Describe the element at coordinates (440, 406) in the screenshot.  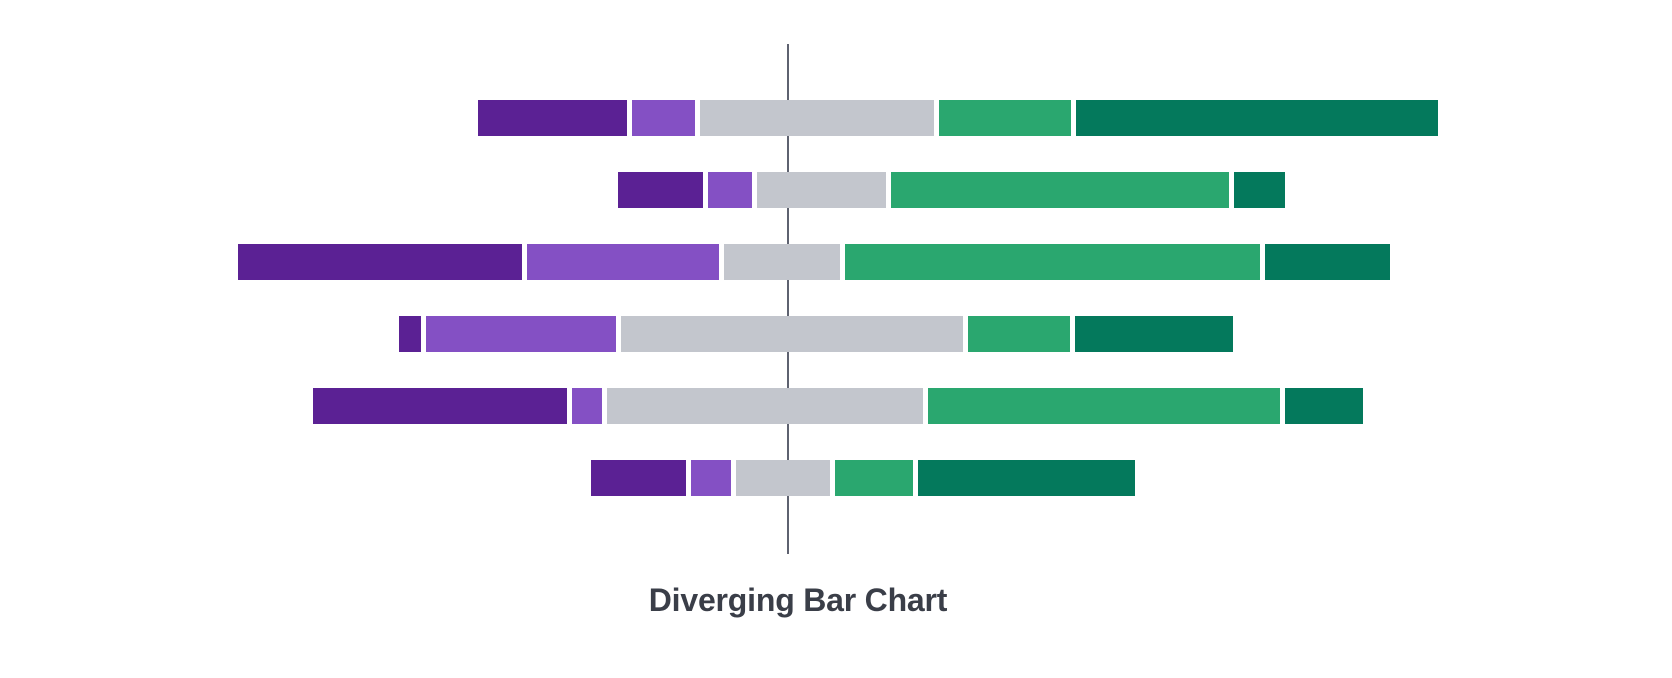
I see `segment-row-5-strongly-negative` at that location.